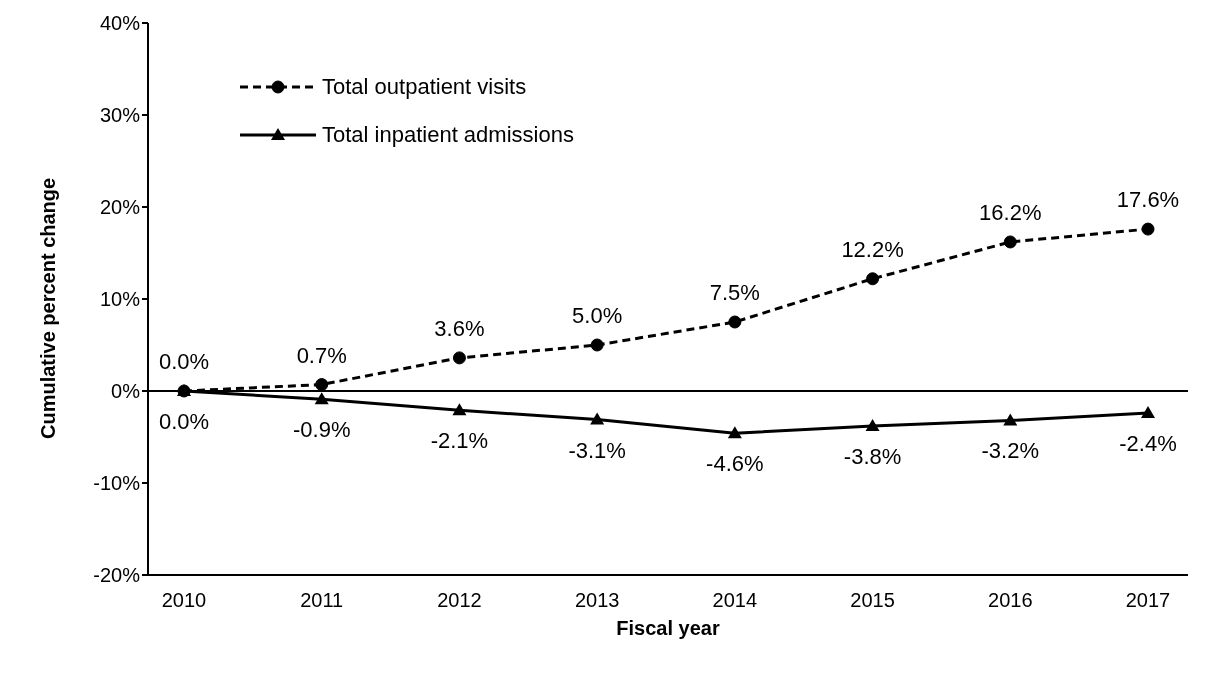 Image resolution: width=1206 pixels, height=673 pixels. What do you see at coordinates (597, 450) in the screenshot?
I see `data-label: -3.1%` at bounding box center [597, 450].